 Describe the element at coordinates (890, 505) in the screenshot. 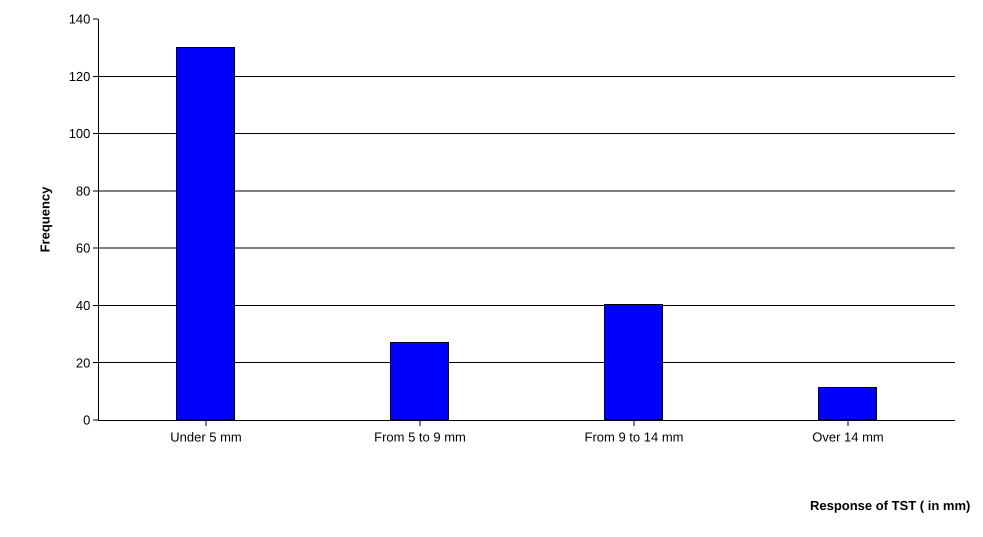

I see `x-axis-title: Response of TST ( in mm)` at that location.